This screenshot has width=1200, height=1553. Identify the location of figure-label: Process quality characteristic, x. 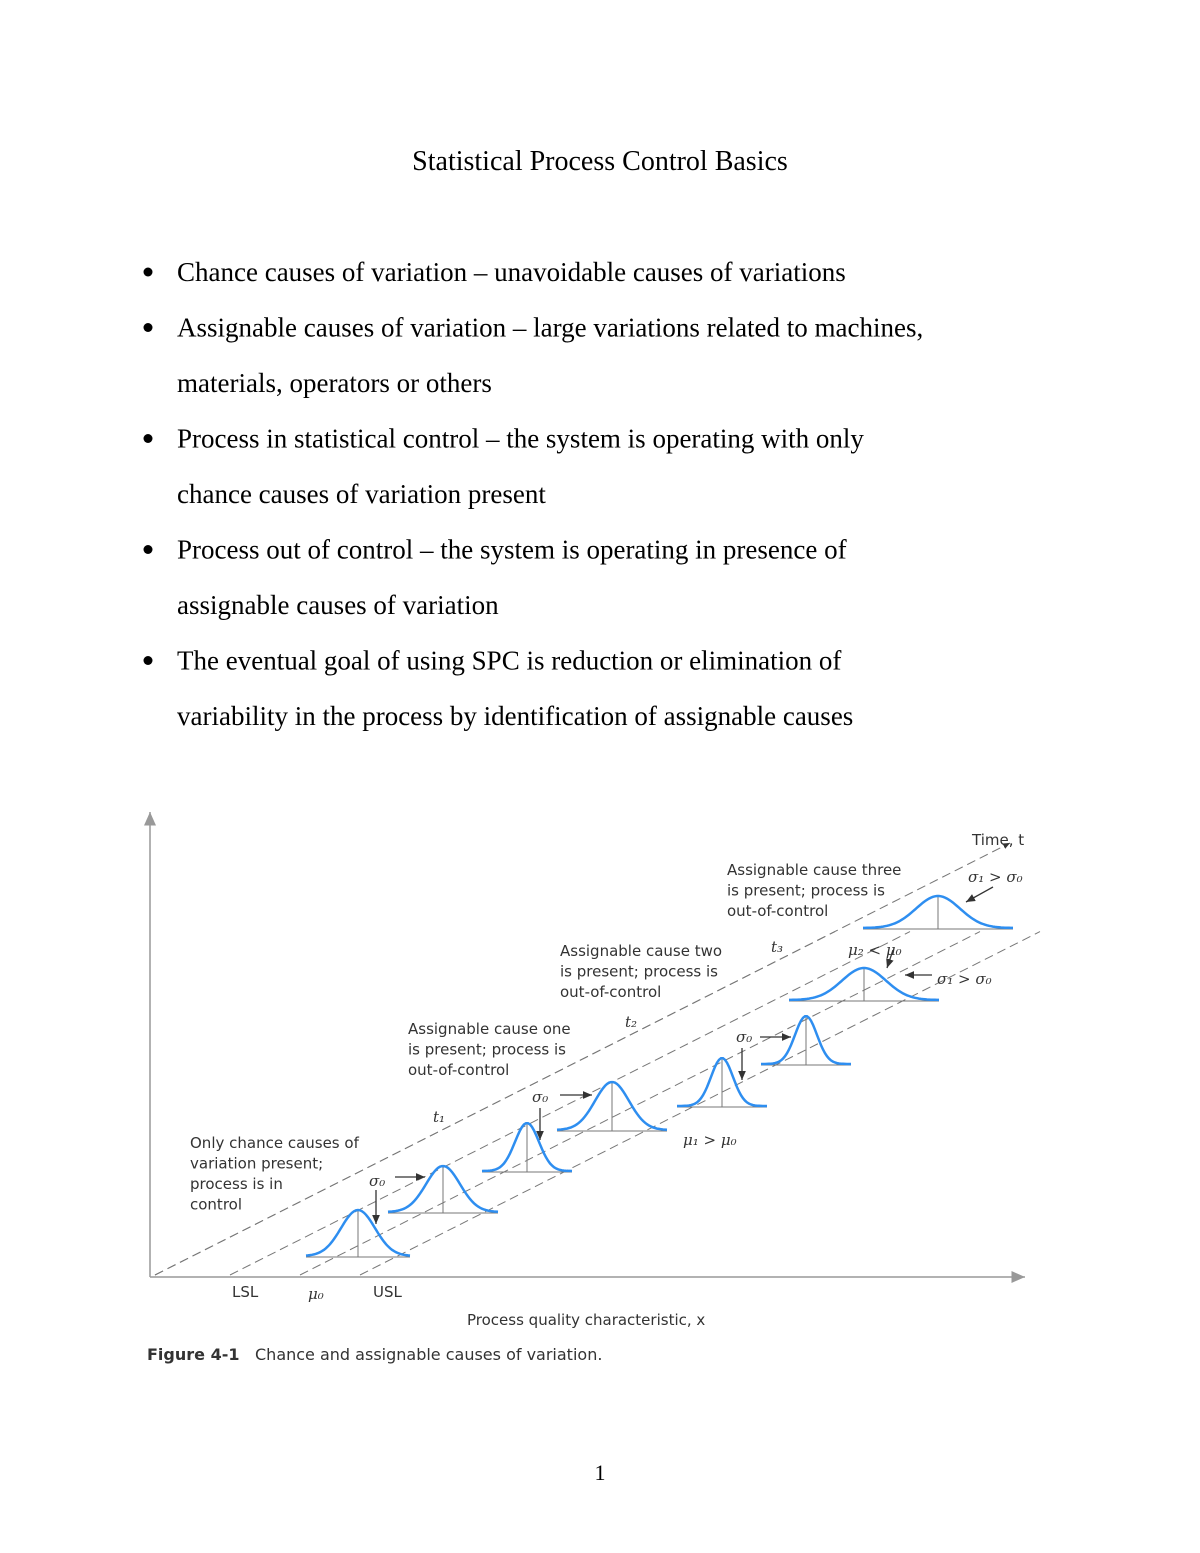
(586, 1320).